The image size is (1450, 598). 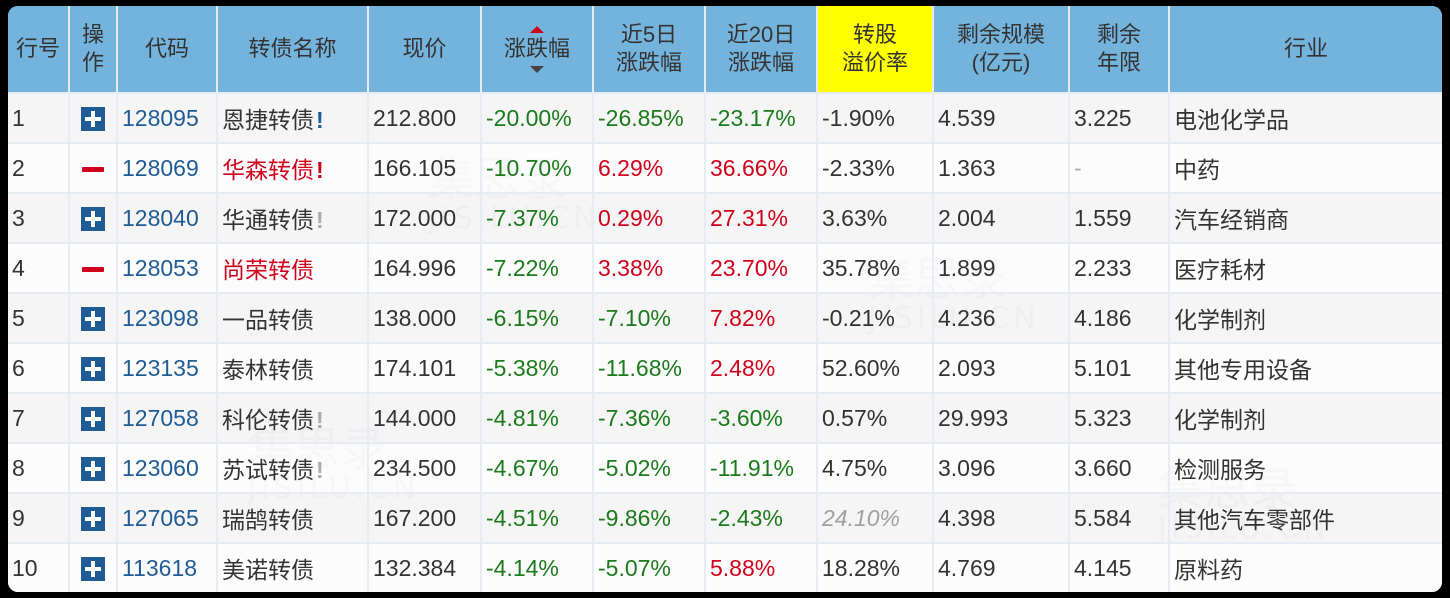 I want to click on bond-name-link: 苏试转债, so click(x=268, y=470).